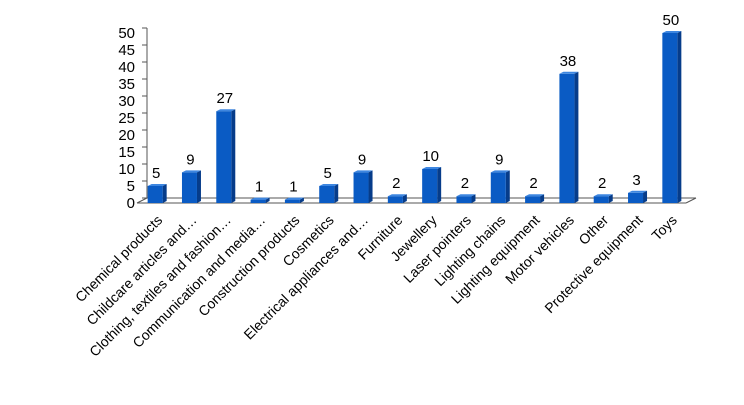 The width and height of the screenshot is (744, 405). Describe the element at coordinates (691, 200) in the screenshot. I see `x-axis-end-edge` at that location.